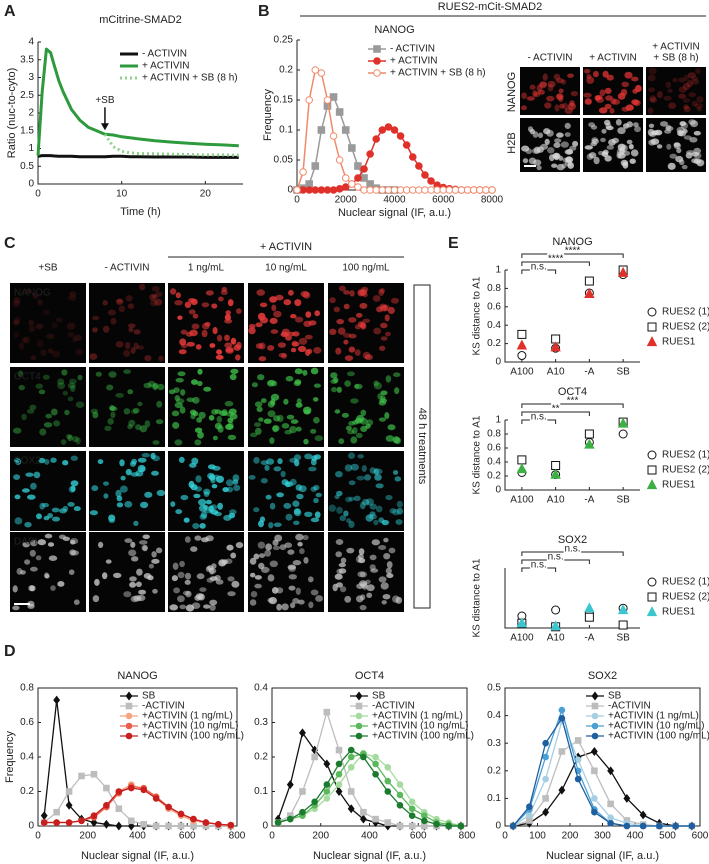 This screenshot has width=709, height=864. I want to click on y-tick-label: 1, so click(498, 270).